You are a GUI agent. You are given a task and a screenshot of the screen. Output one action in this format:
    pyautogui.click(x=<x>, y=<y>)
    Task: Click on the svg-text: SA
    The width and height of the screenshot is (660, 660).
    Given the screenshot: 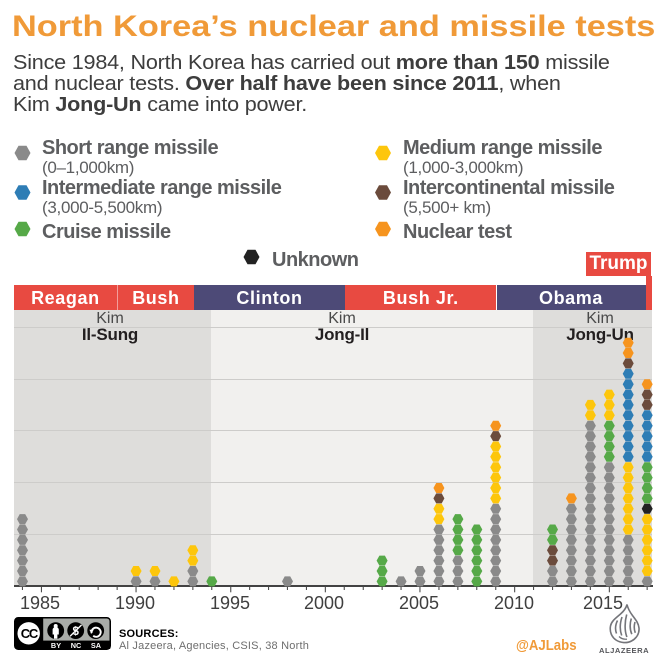 What is the action you would take?
    pyautogui.click(x=96, y=645)
    